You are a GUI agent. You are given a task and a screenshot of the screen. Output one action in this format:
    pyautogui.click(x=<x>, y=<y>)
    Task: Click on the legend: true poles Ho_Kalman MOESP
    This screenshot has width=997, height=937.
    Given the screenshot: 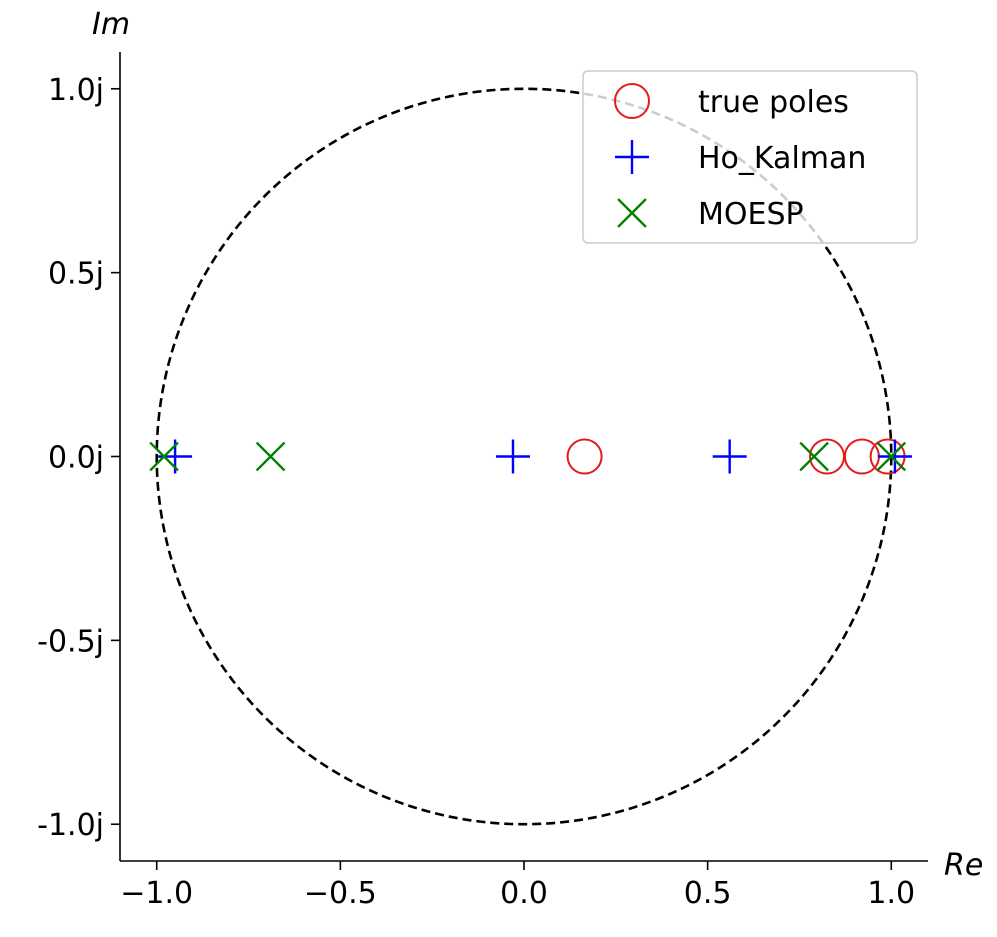 What is the action you would take?
    pyautogui.click(x=750, y=157)
    